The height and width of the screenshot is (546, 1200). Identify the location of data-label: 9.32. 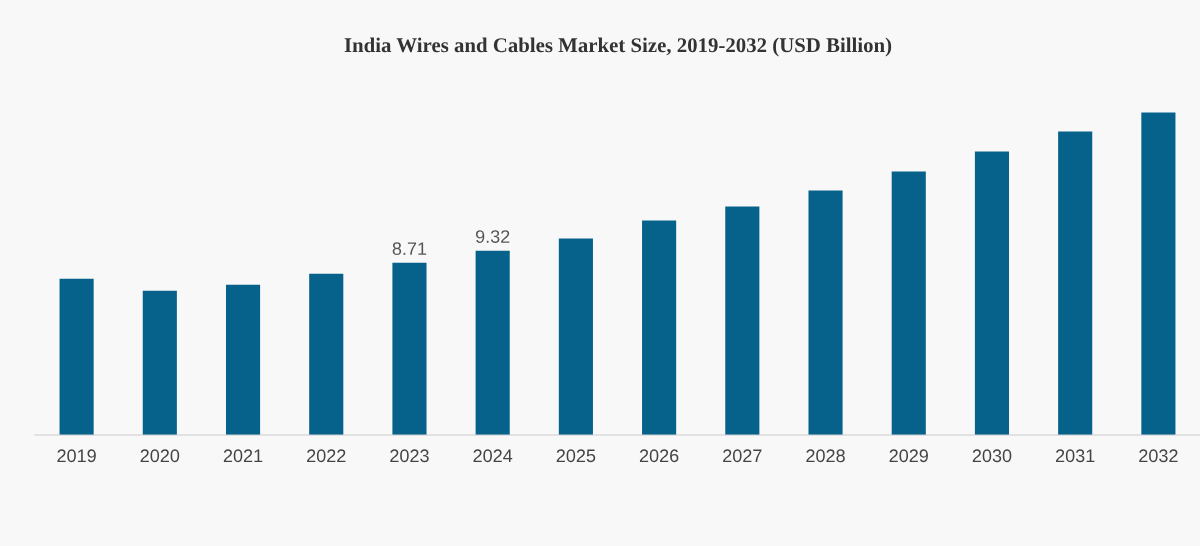
(492, 236).